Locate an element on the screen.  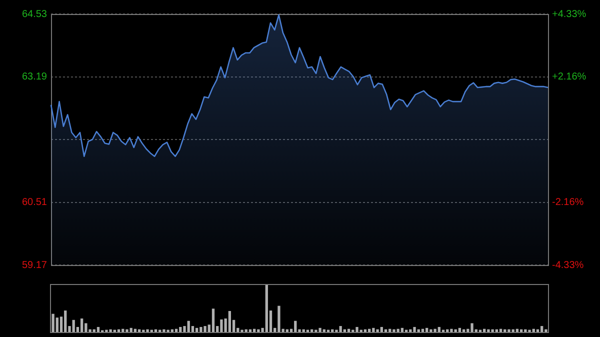
y2-tick-label: +2.16% is located at coordinates (569, 77).